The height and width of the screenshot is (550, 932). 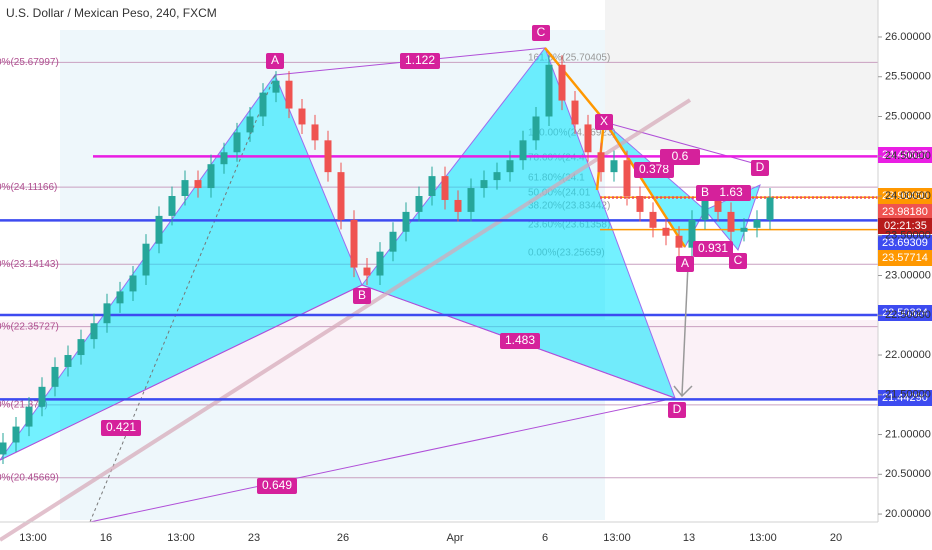 I want to click on x-tick-label: 16, so click(x=106, y=538).